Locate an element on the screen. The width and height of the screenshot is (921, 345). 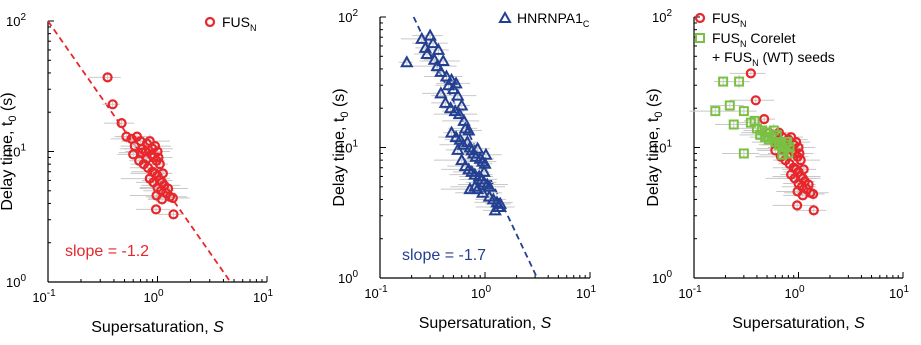
legend-label-suffix: (WT) seeds is located at coordinates (797, 57).